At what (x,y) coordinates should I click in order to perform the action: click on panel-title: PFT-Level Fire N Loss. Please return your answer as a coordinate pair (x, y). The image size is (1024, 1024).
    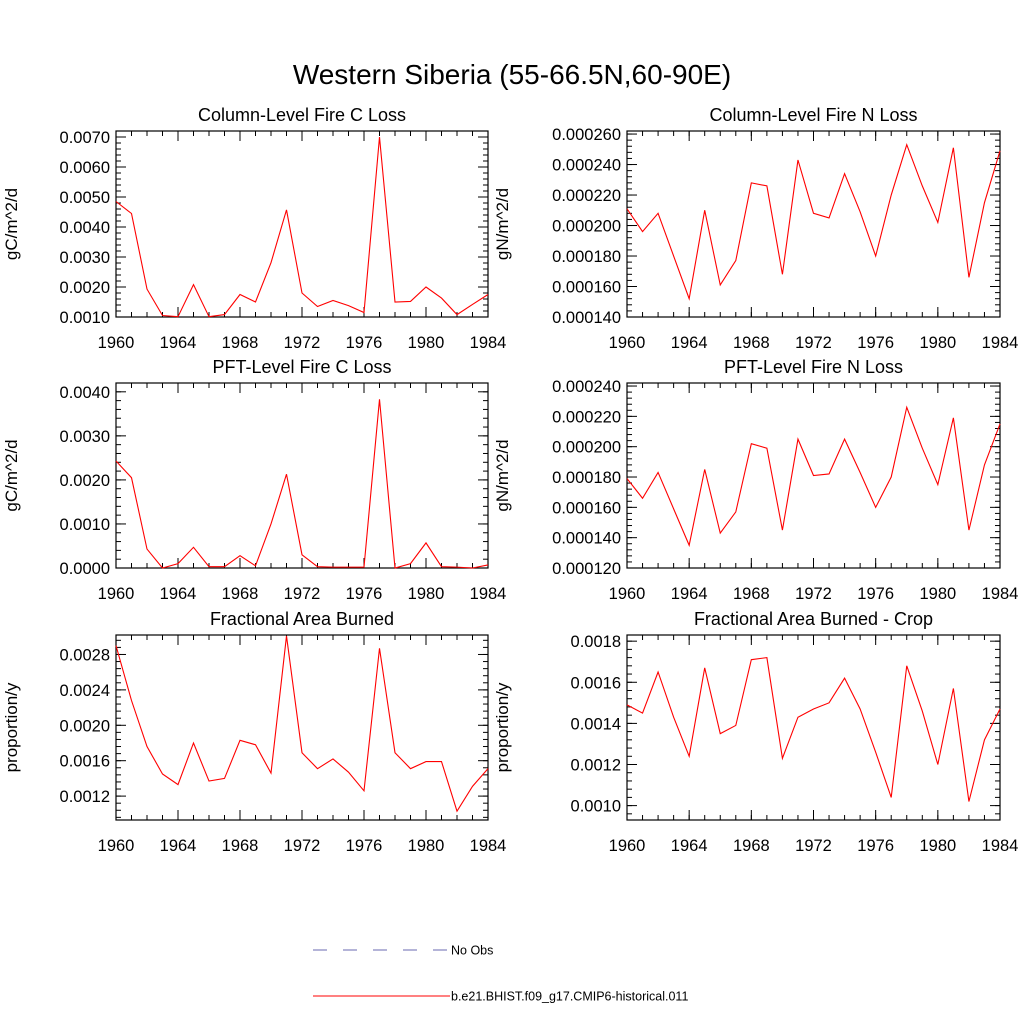
    Looking at the image, I should click on (813, 367).